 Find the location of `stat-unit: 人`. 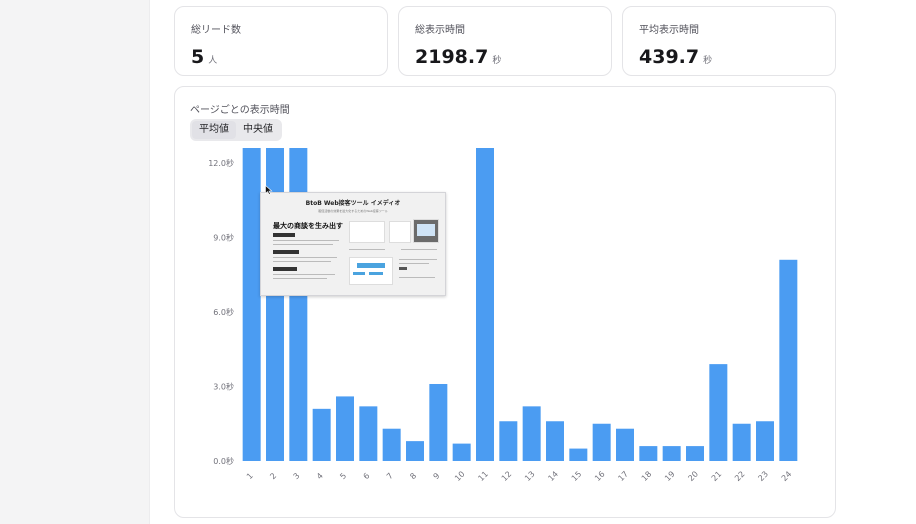

stat-unit: 人 is located at coordinates (213, 61).